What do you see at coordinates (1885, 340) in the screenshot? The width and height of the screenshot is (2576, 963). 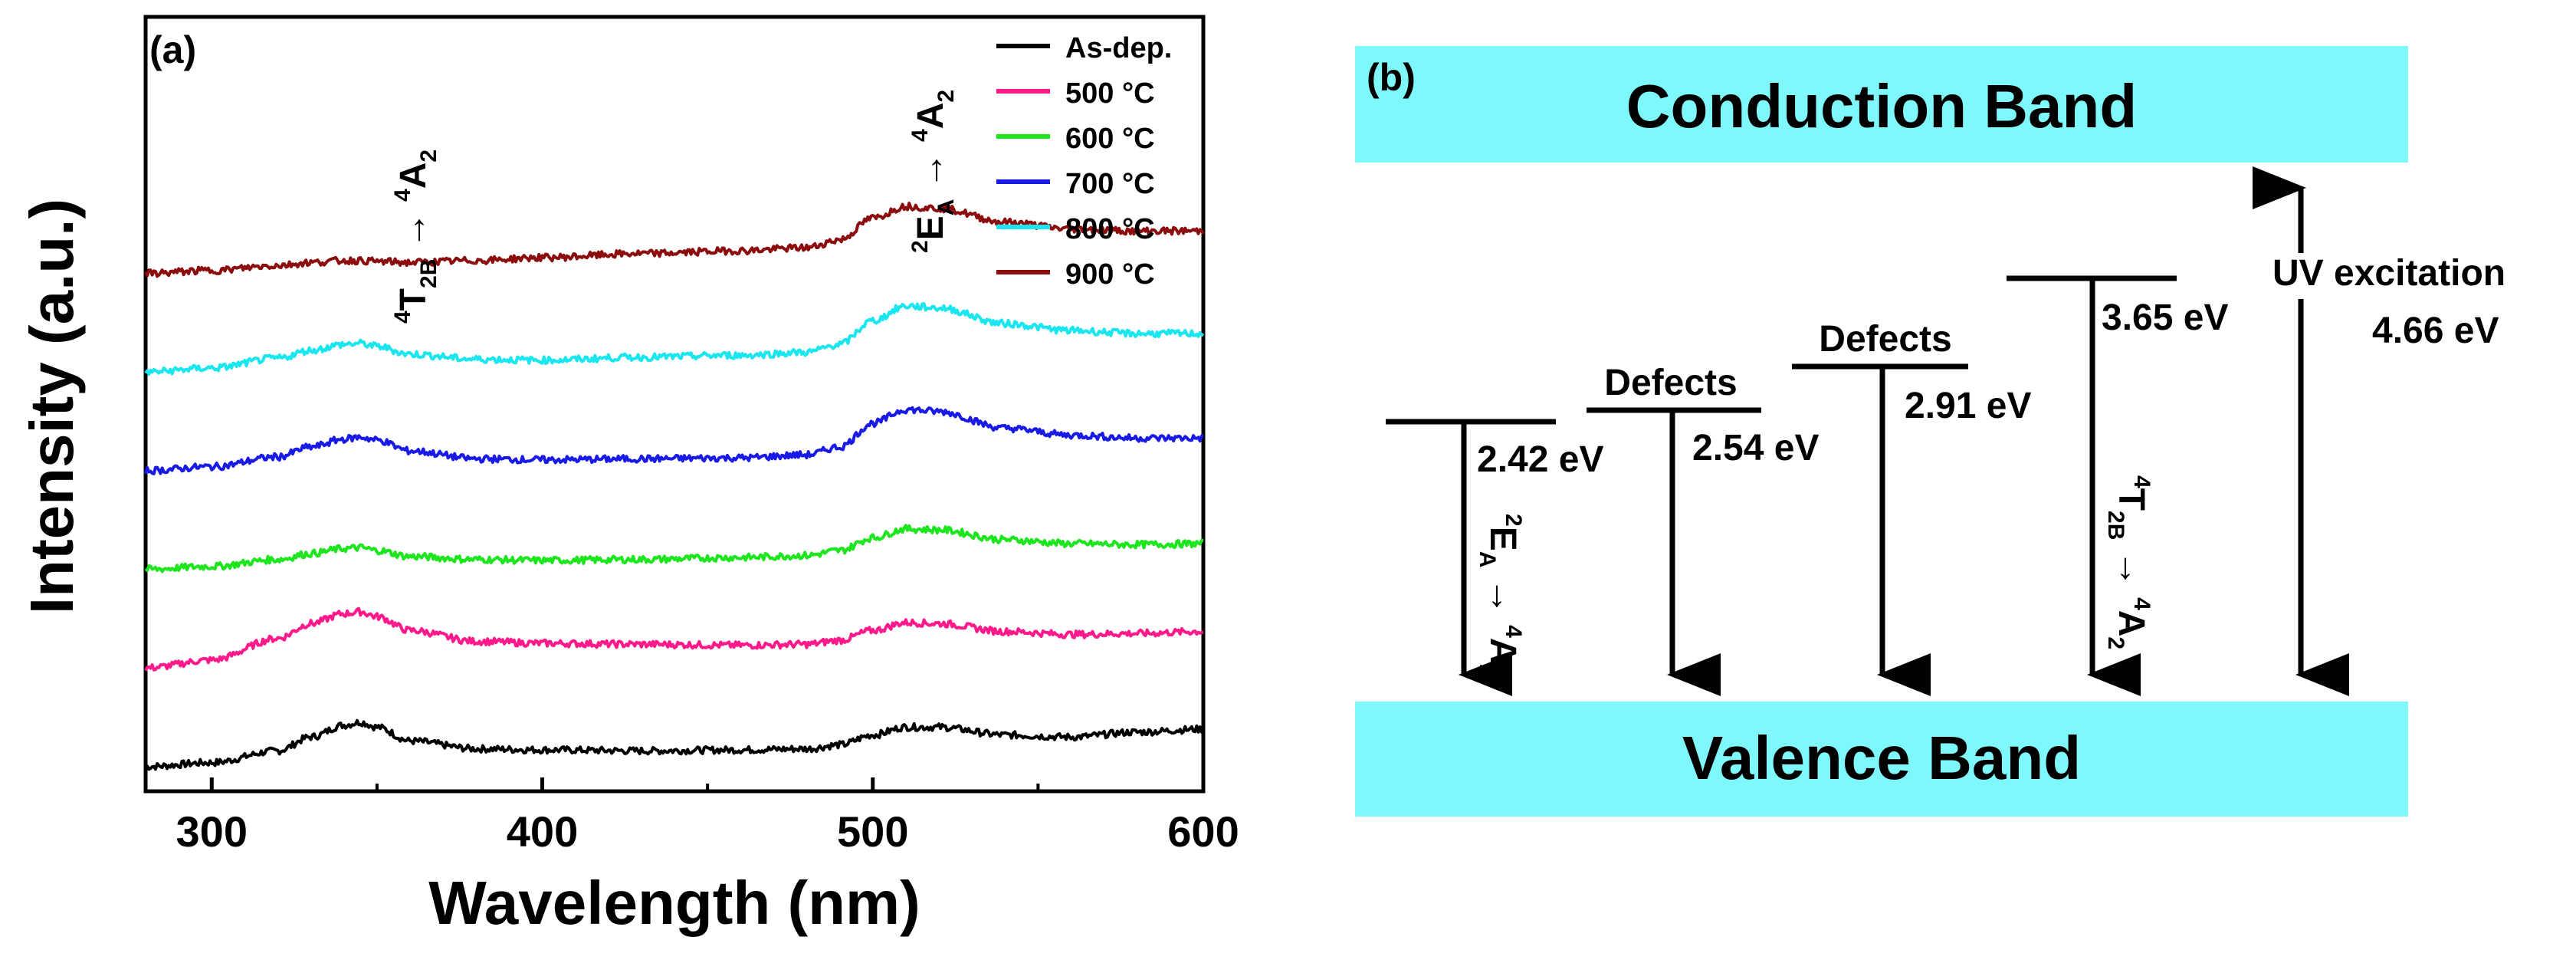 I see `level-label-3: Defects` at bounding box center [1885, 340].